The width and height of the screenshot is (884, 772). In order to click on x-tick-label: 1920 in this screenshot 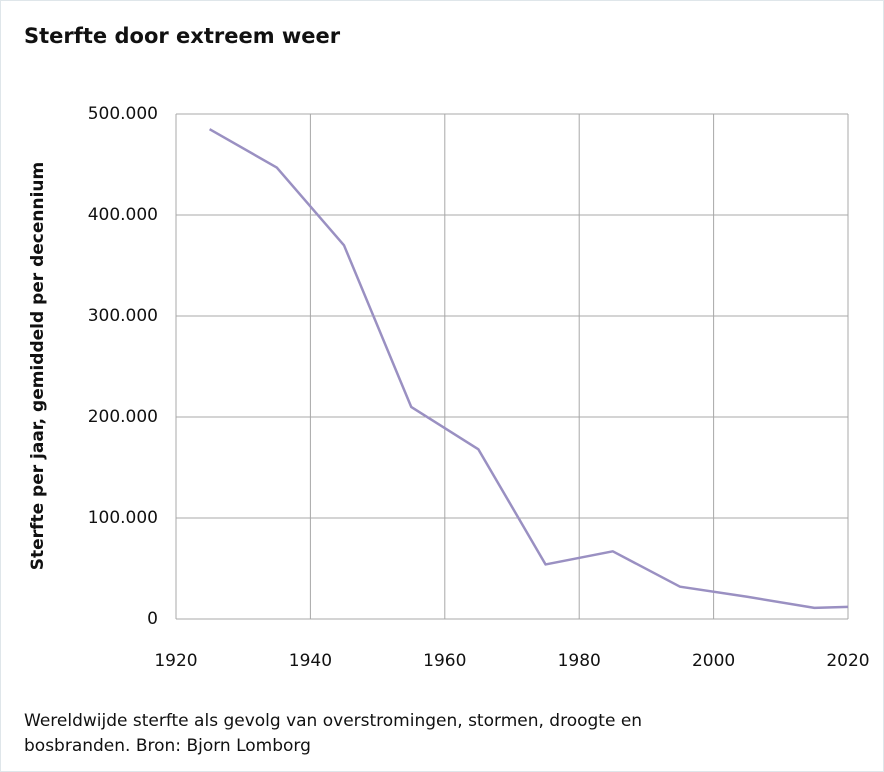, I will do `click(175, 661)`.